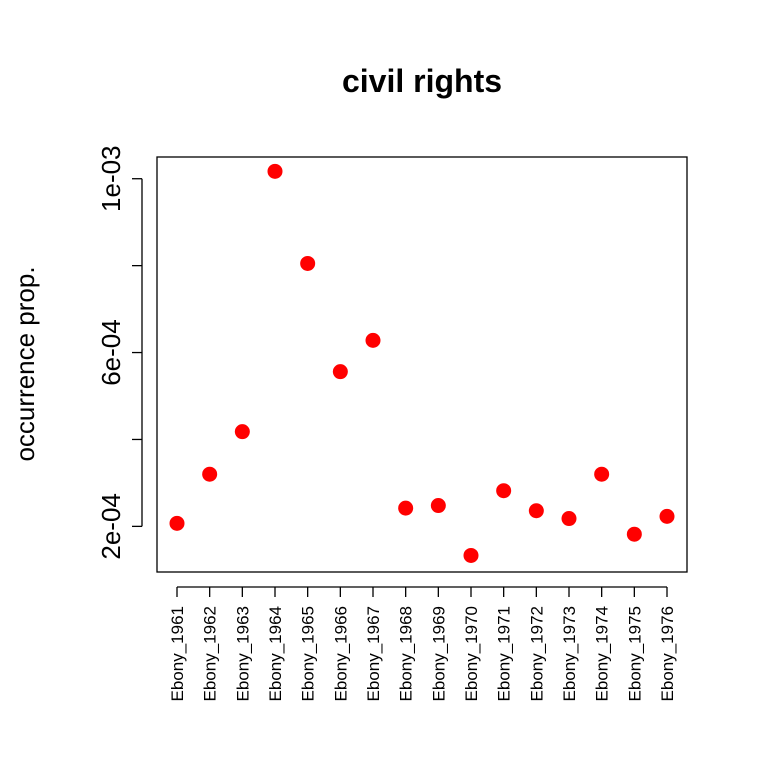 The image size is (768, 768). I want to click on chart-title: civil rights, so click(422, 81).